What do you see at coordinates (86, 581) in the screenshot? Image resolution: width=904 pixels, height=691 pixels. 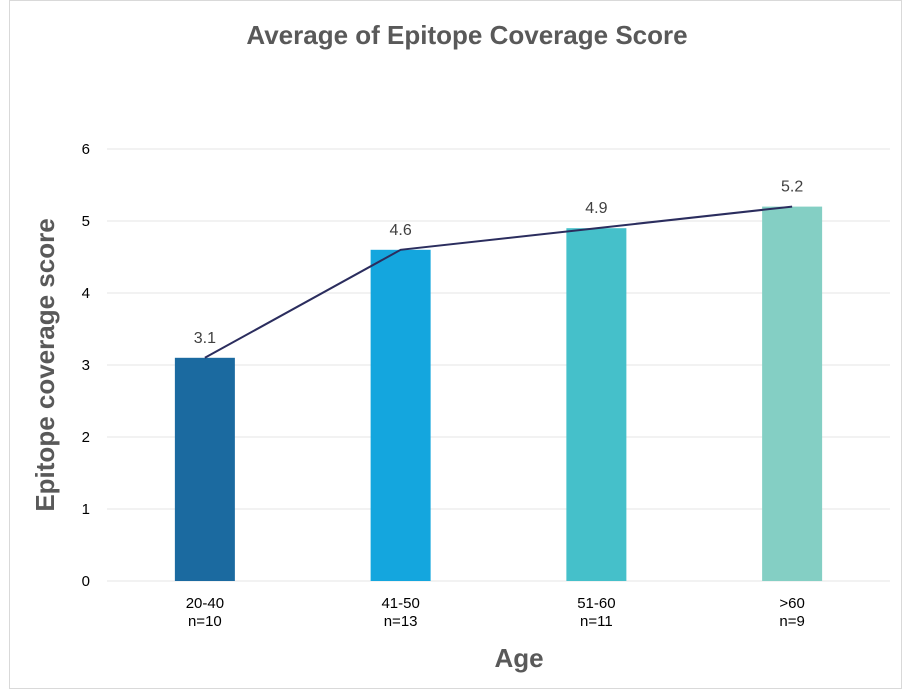 I see `y-tick-label: 0` at bounding box center [86, 581].